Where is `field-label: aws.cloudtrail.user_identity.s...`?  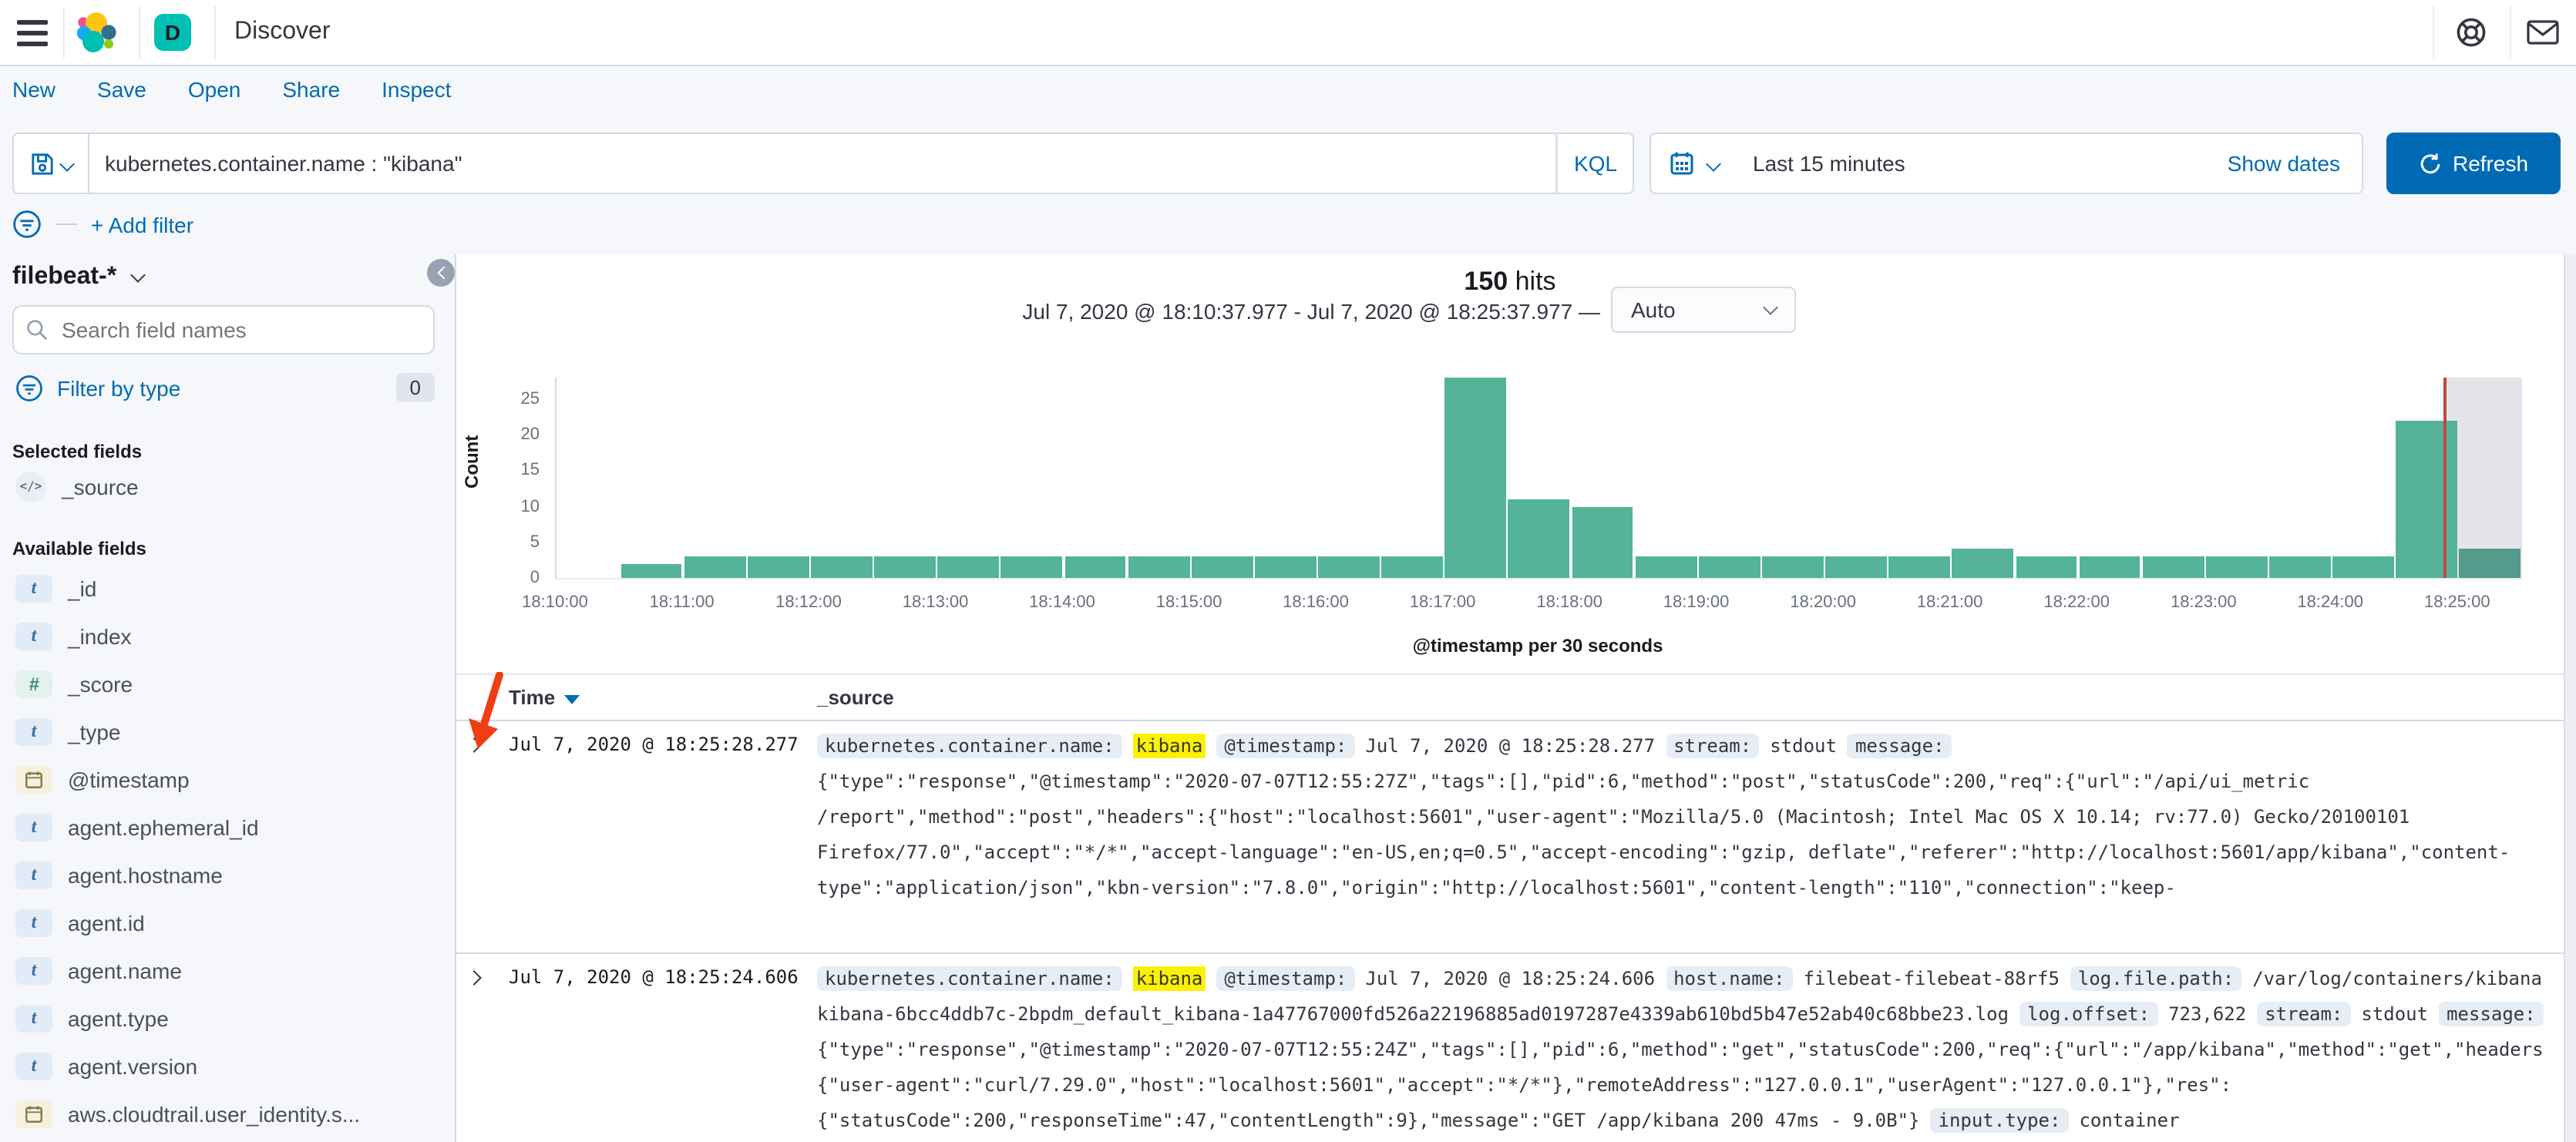 field-label: aws.cloudtrail.user_identity.s... is located at coordinates (214, 1113).